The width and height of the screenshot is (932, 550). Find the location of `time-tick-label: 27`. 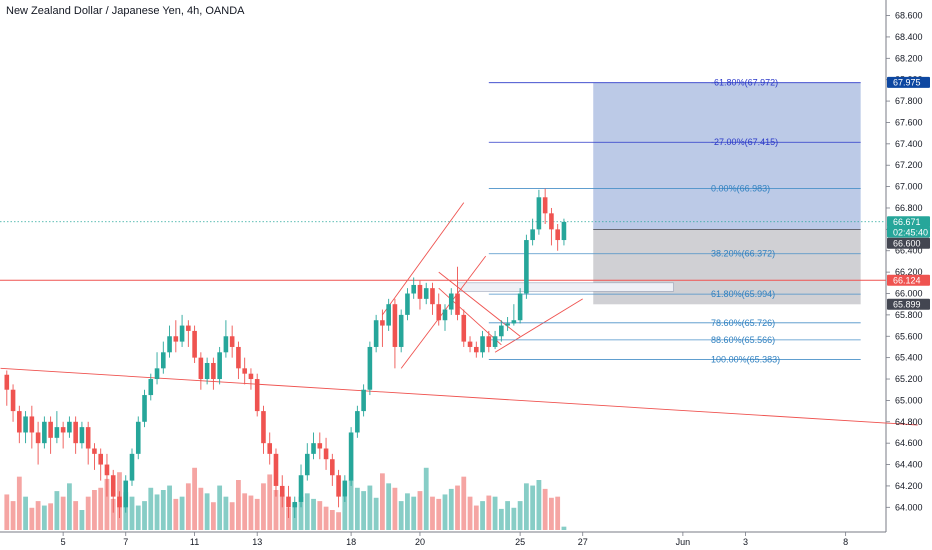

time-tick-label: 27 is located at coordinates (583, 542).